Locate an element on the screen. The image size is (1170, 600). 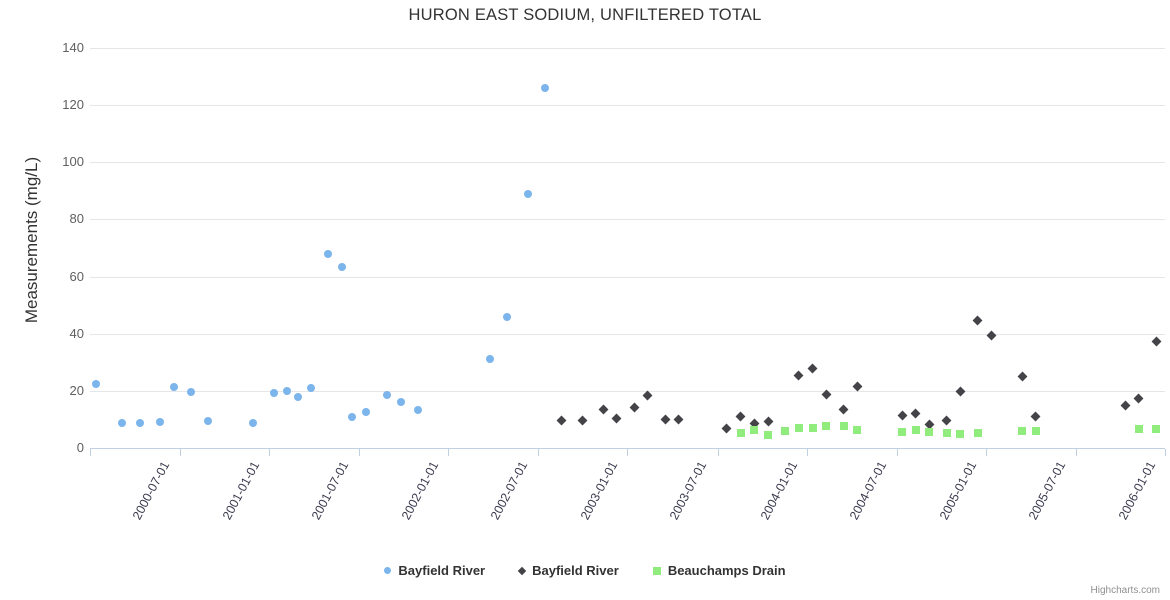
x-axis-tick-label: 2003-01-01 is located at coordinates (599, 491).